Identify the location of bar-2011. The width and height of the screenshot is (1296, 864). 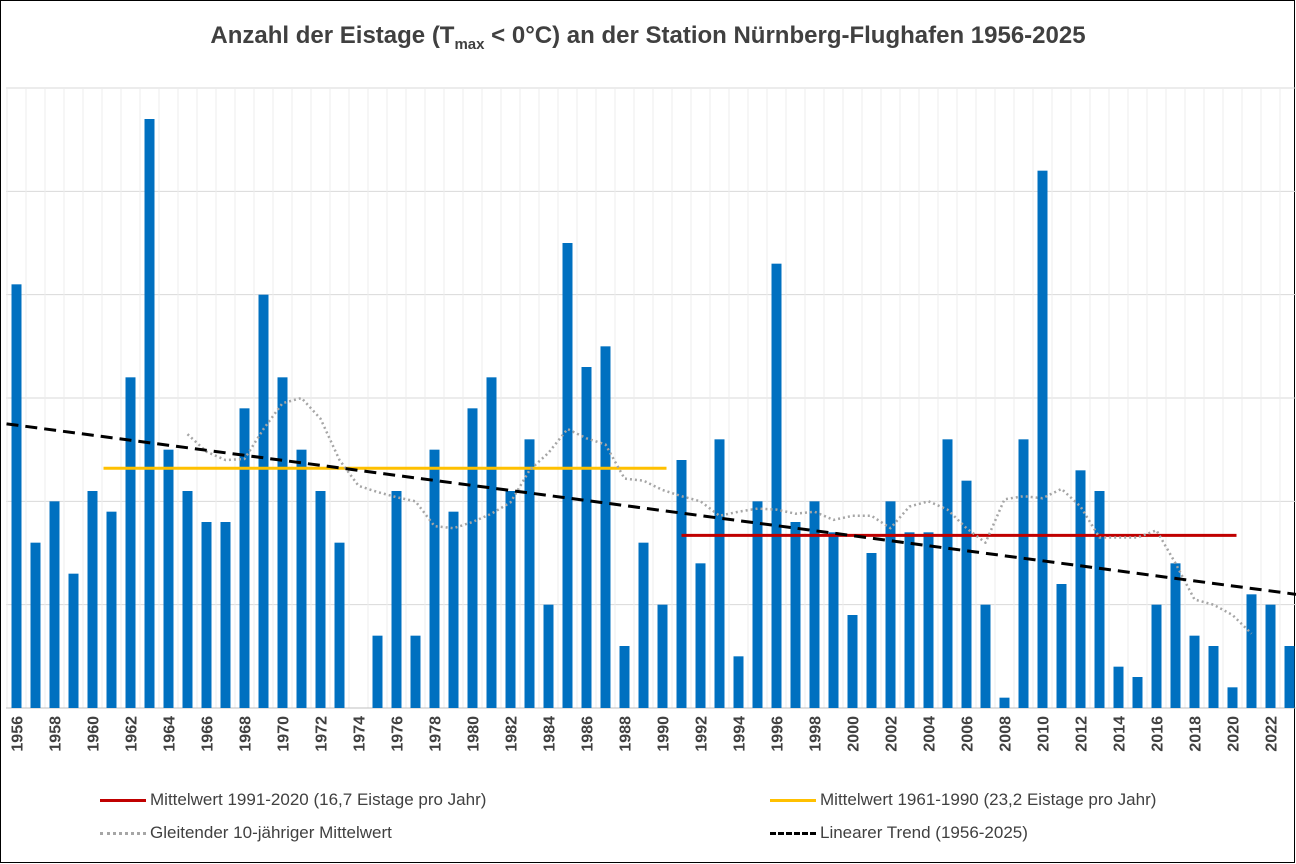
(1061, 646).